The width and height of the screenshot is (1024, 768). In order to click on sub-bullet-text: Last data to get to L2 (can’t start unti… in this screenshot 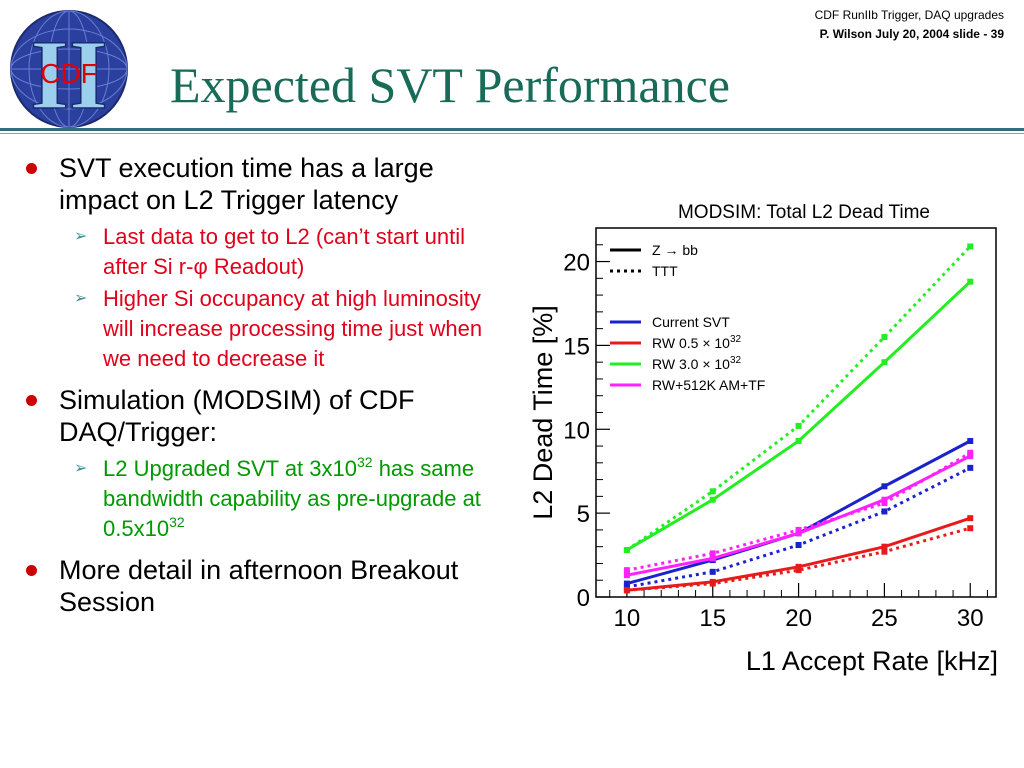, I will do `click(284, 251)`.